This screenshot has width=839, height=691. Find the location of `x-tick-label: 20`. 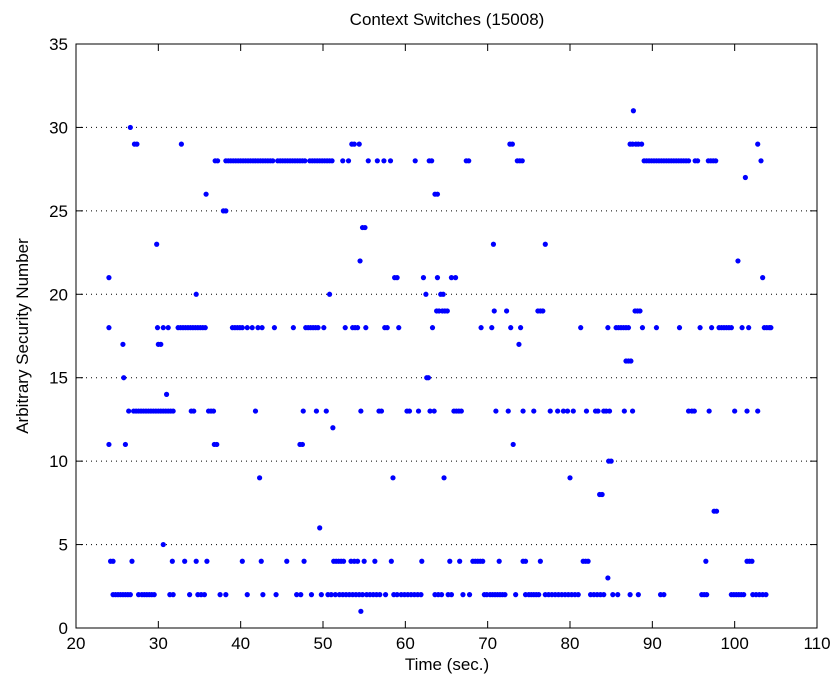

x-tick-label: 20 is located at coordinates (76, 643).